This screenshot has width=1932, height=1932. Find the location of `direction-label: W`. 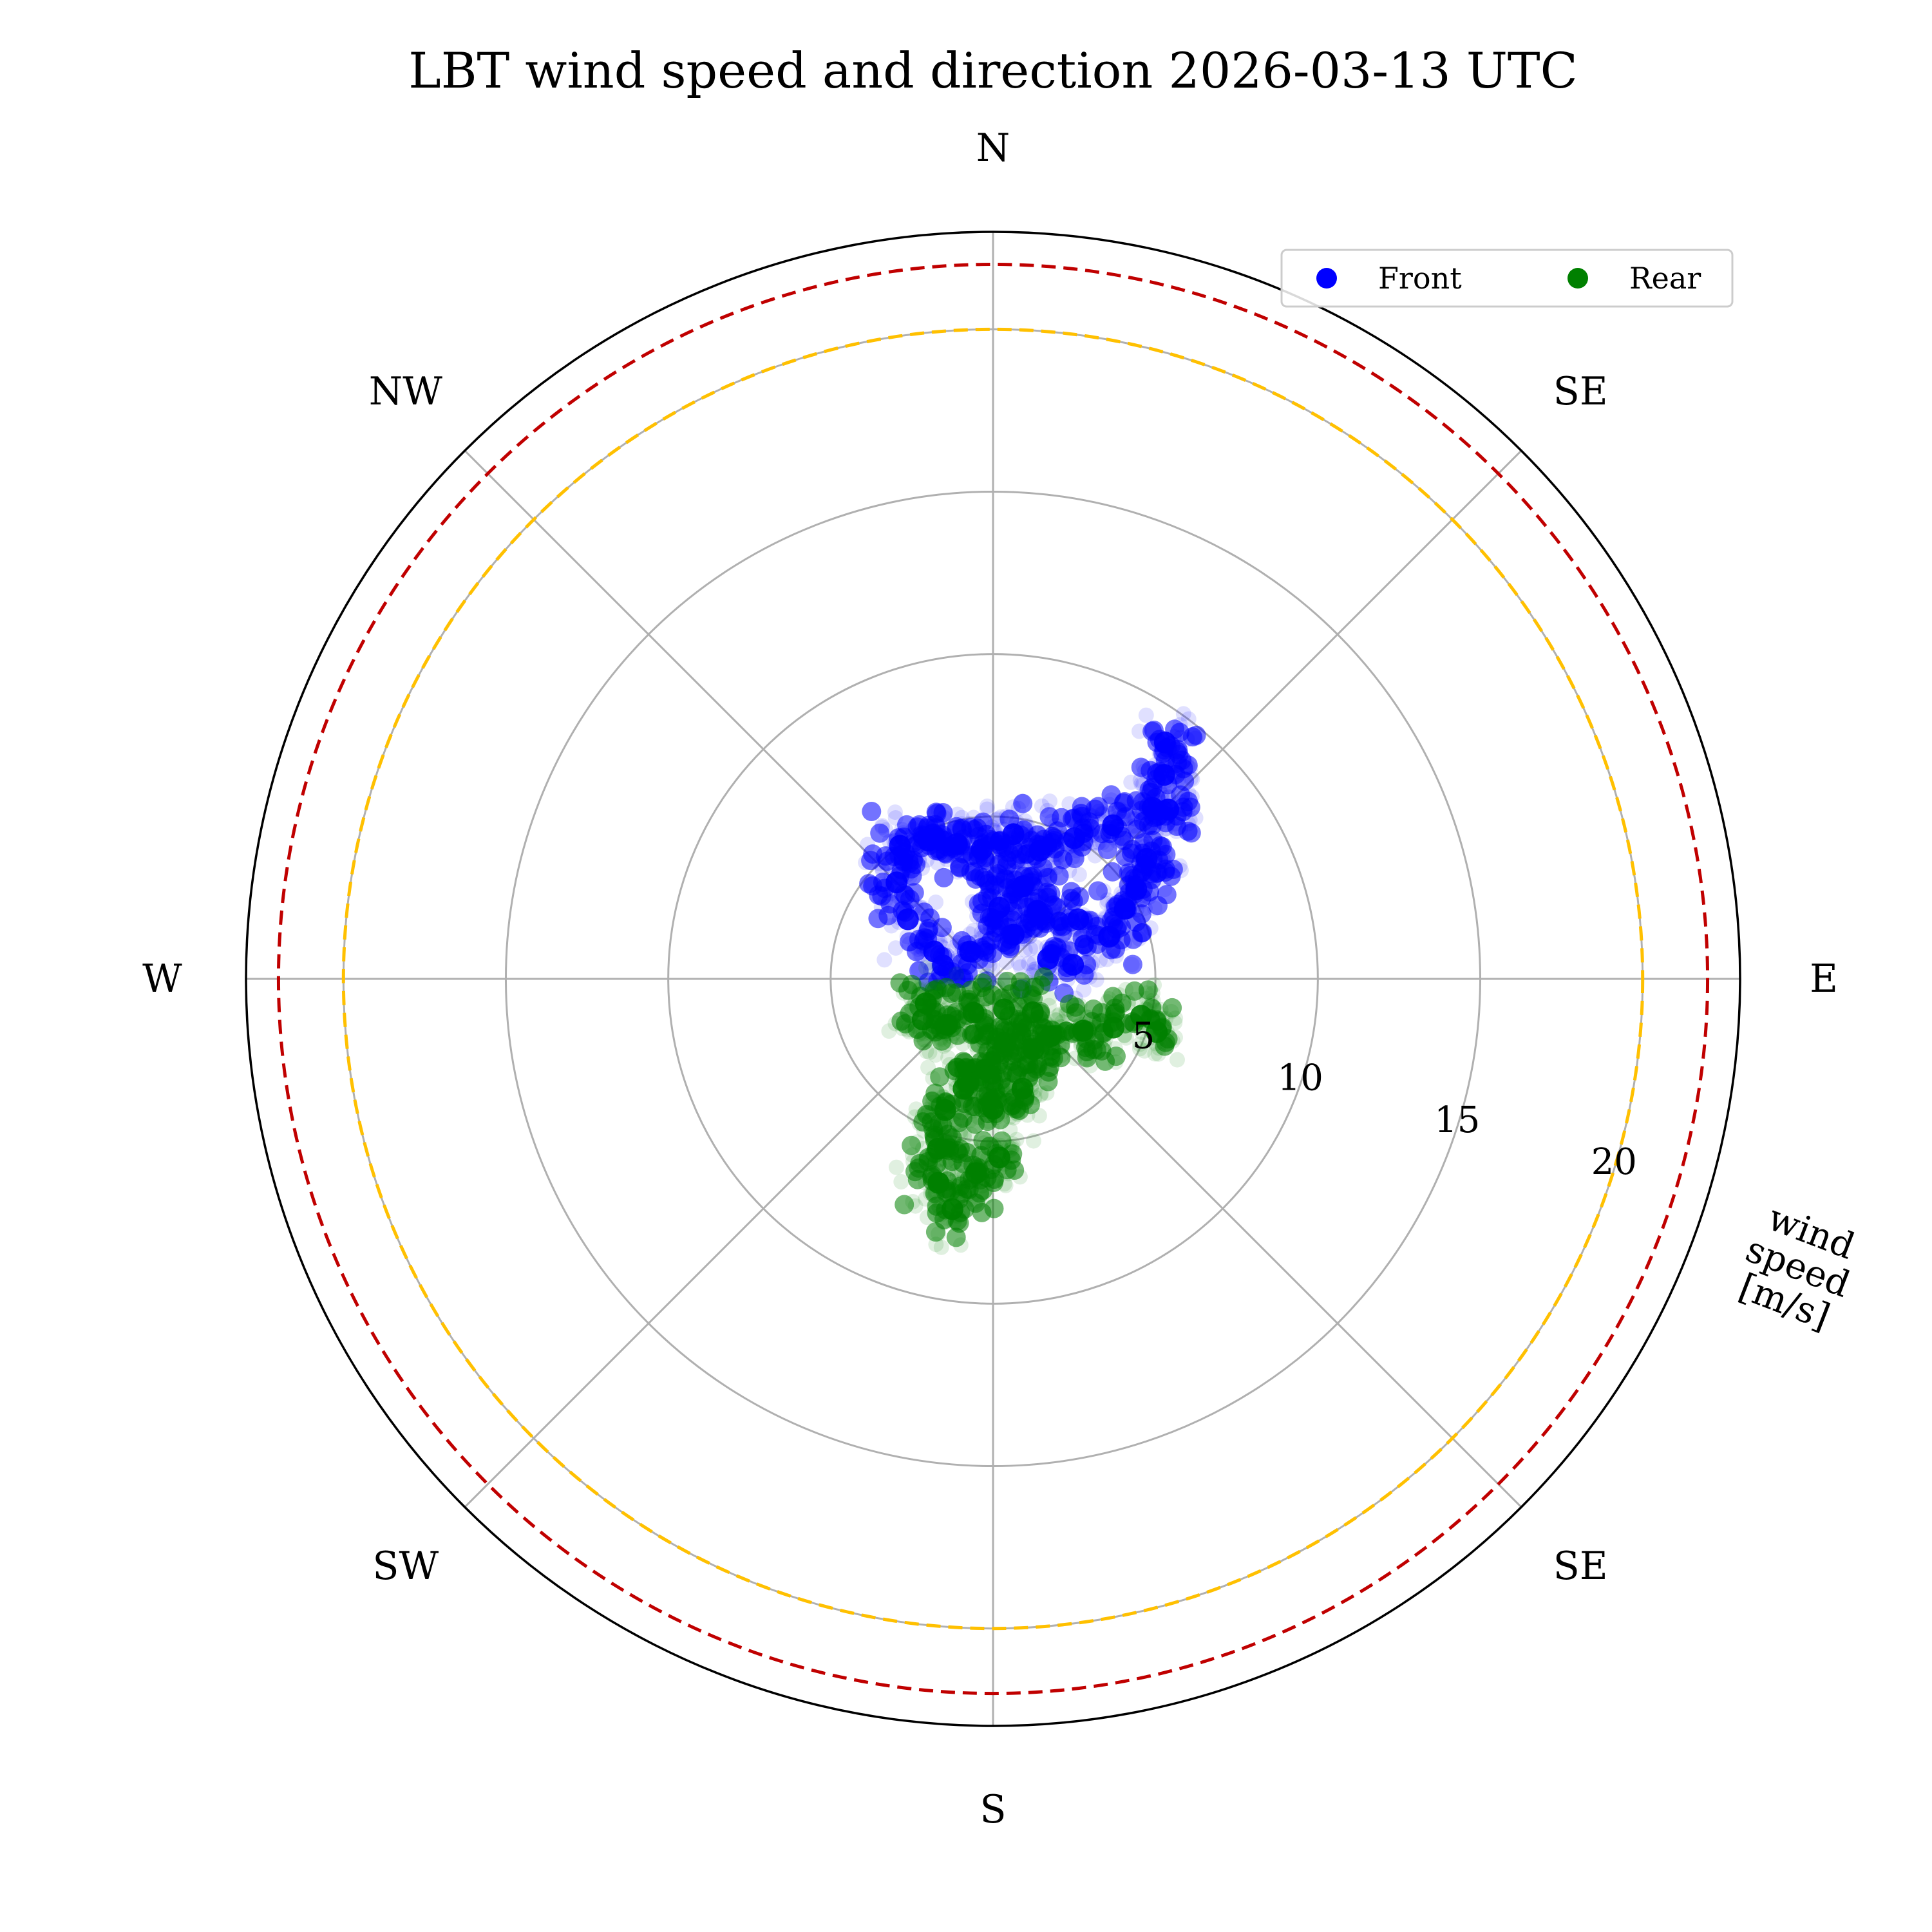

direction-label: W is located at coordinates (162, 978).